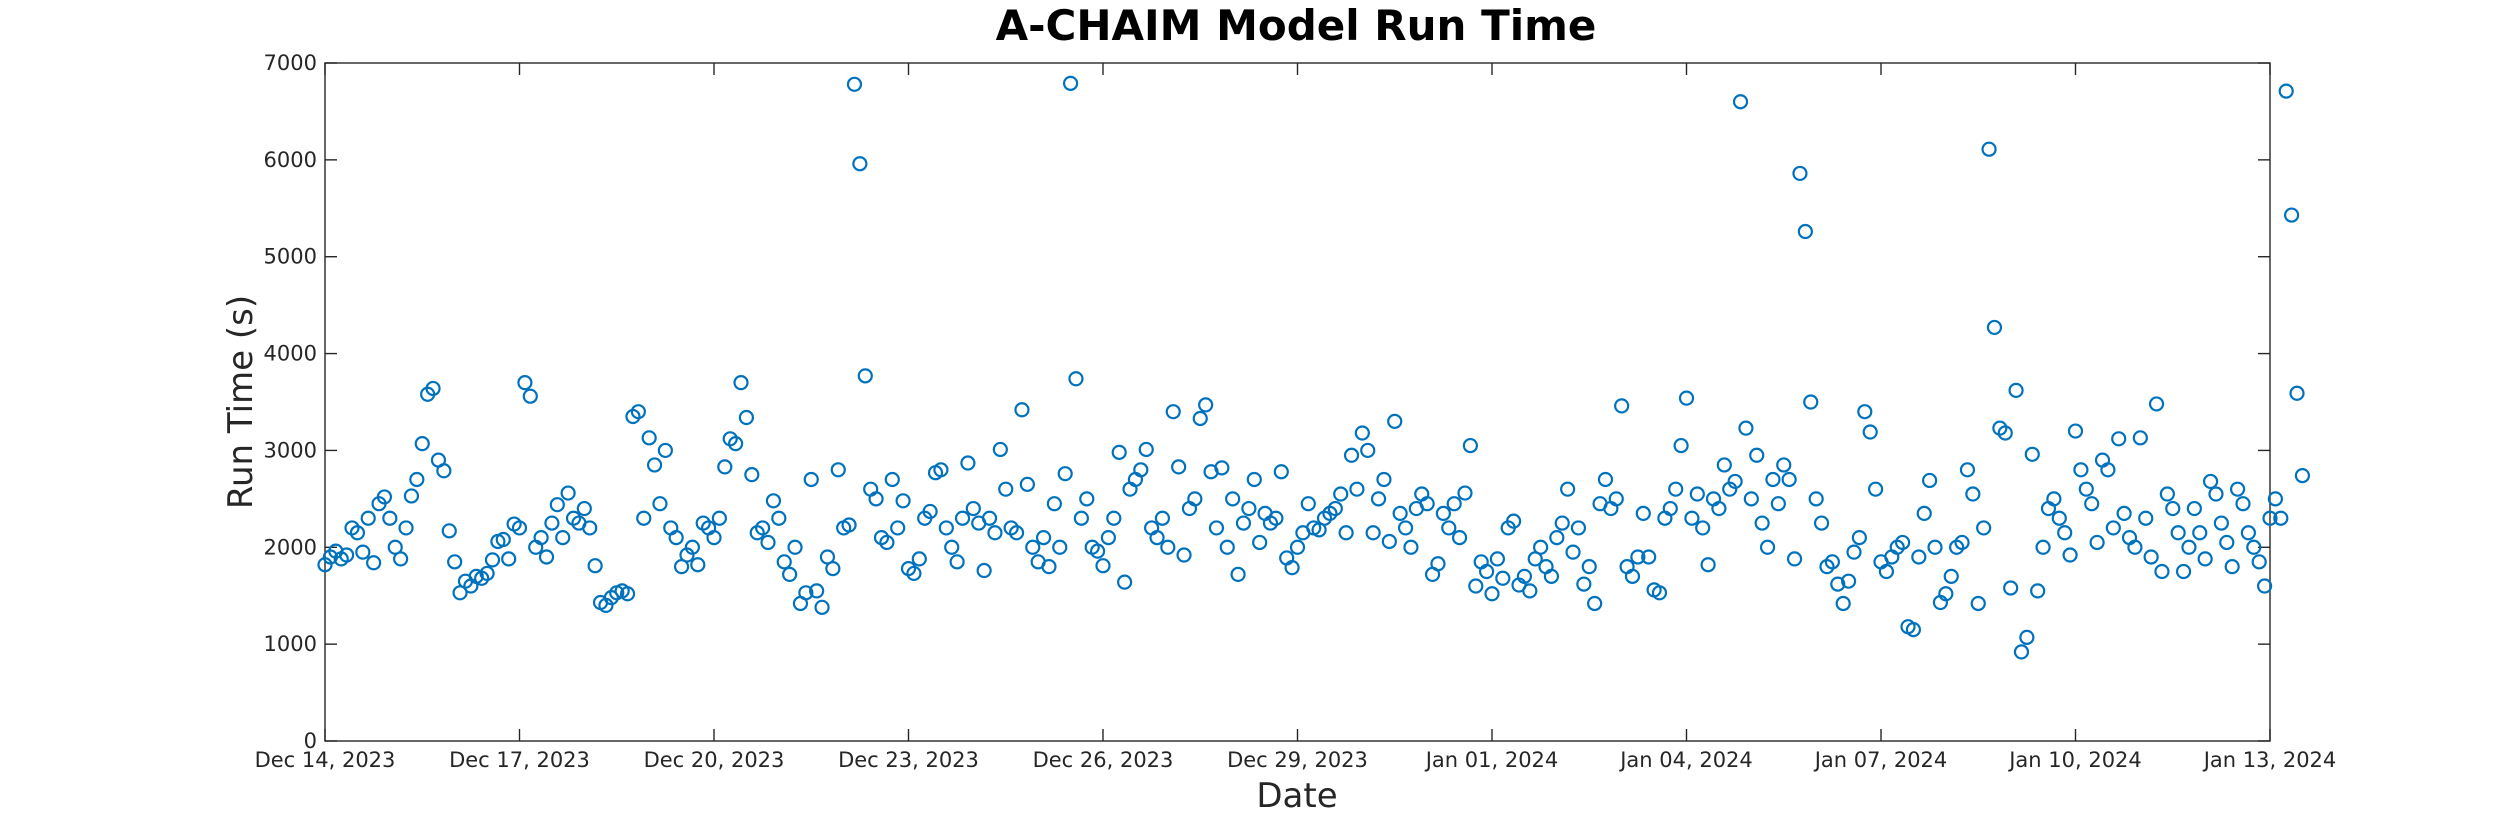 This screenshot has height=833, width=2500. I want to click on y-tick-label: 0, so click(310, 741).